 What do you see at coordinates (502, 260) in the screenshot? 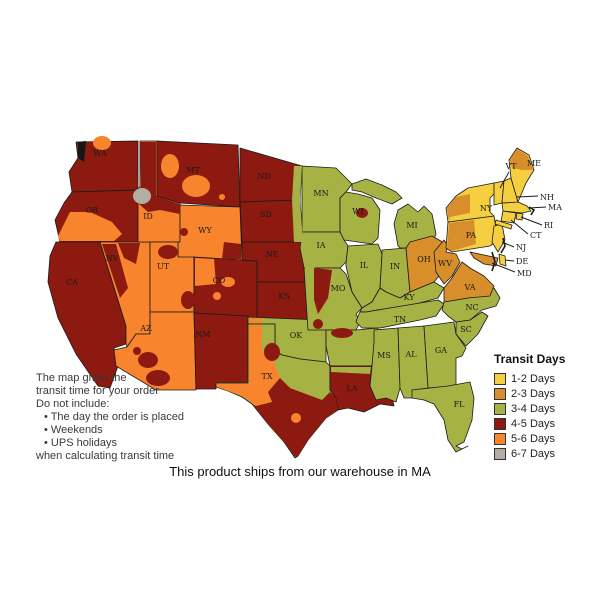
I see `state-DE` at bounding box center [502, 260].